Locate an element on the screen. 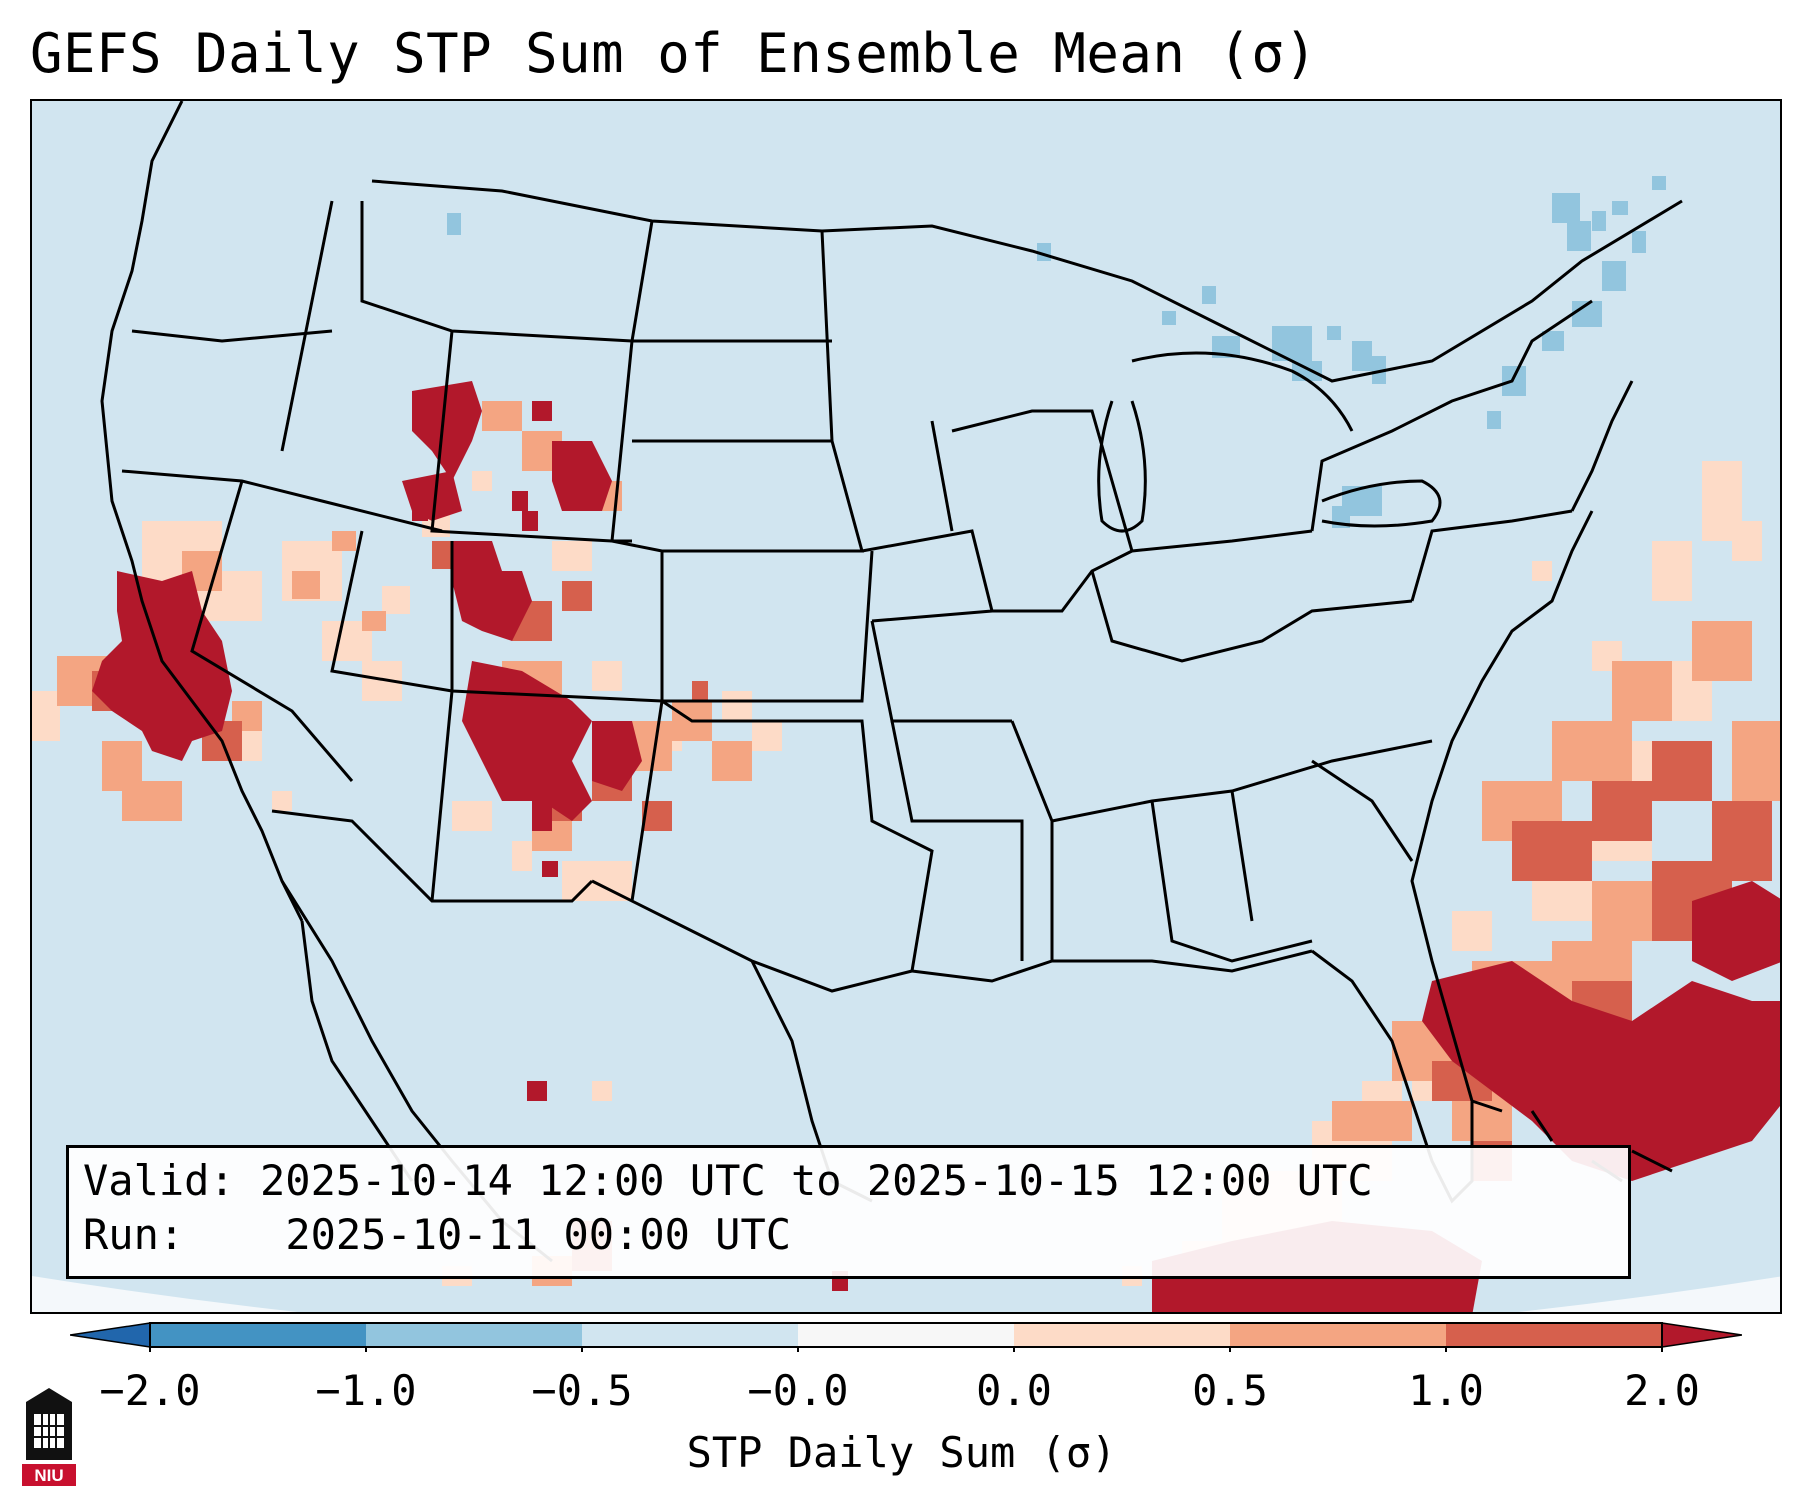  colorbar-bins is located at coordinates (906, 1335).